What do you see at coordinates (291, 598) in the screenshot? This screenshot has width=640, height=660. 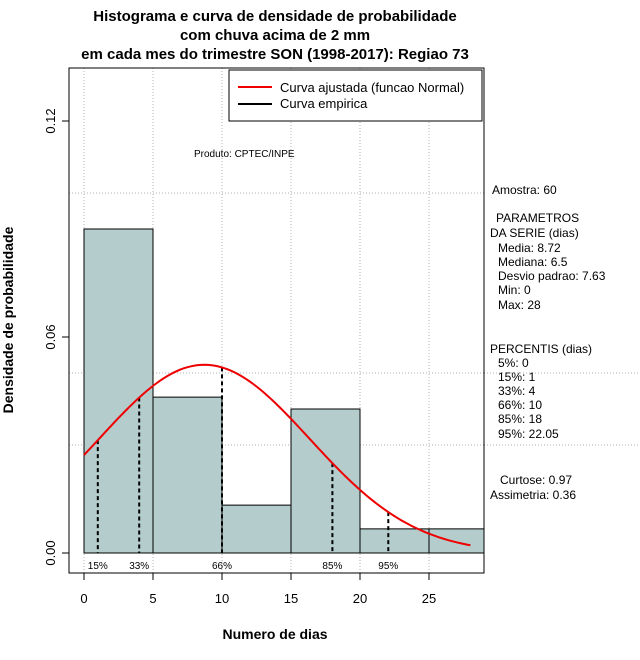 I see `x-tick-label-3: 15` at bounding box center [291, 598].